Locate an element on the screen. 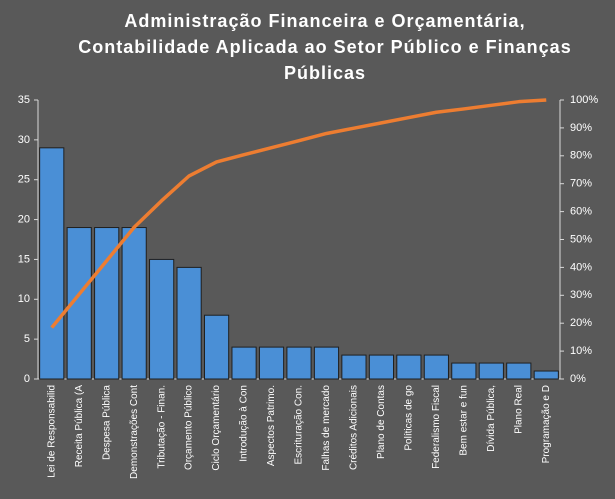 This screenshot has height=499, width=615. y2-tick-label: 70% is located at coordinates (581, 184).